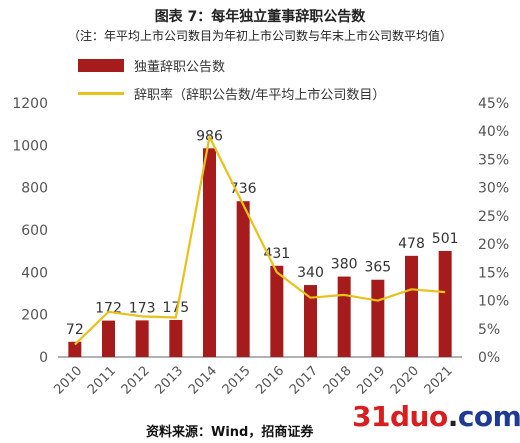 This screenshot has width=520, height=443. Describe the element at coordinates (445, 239) in the screenshot. I see `bar-data-label: 501` at that location.